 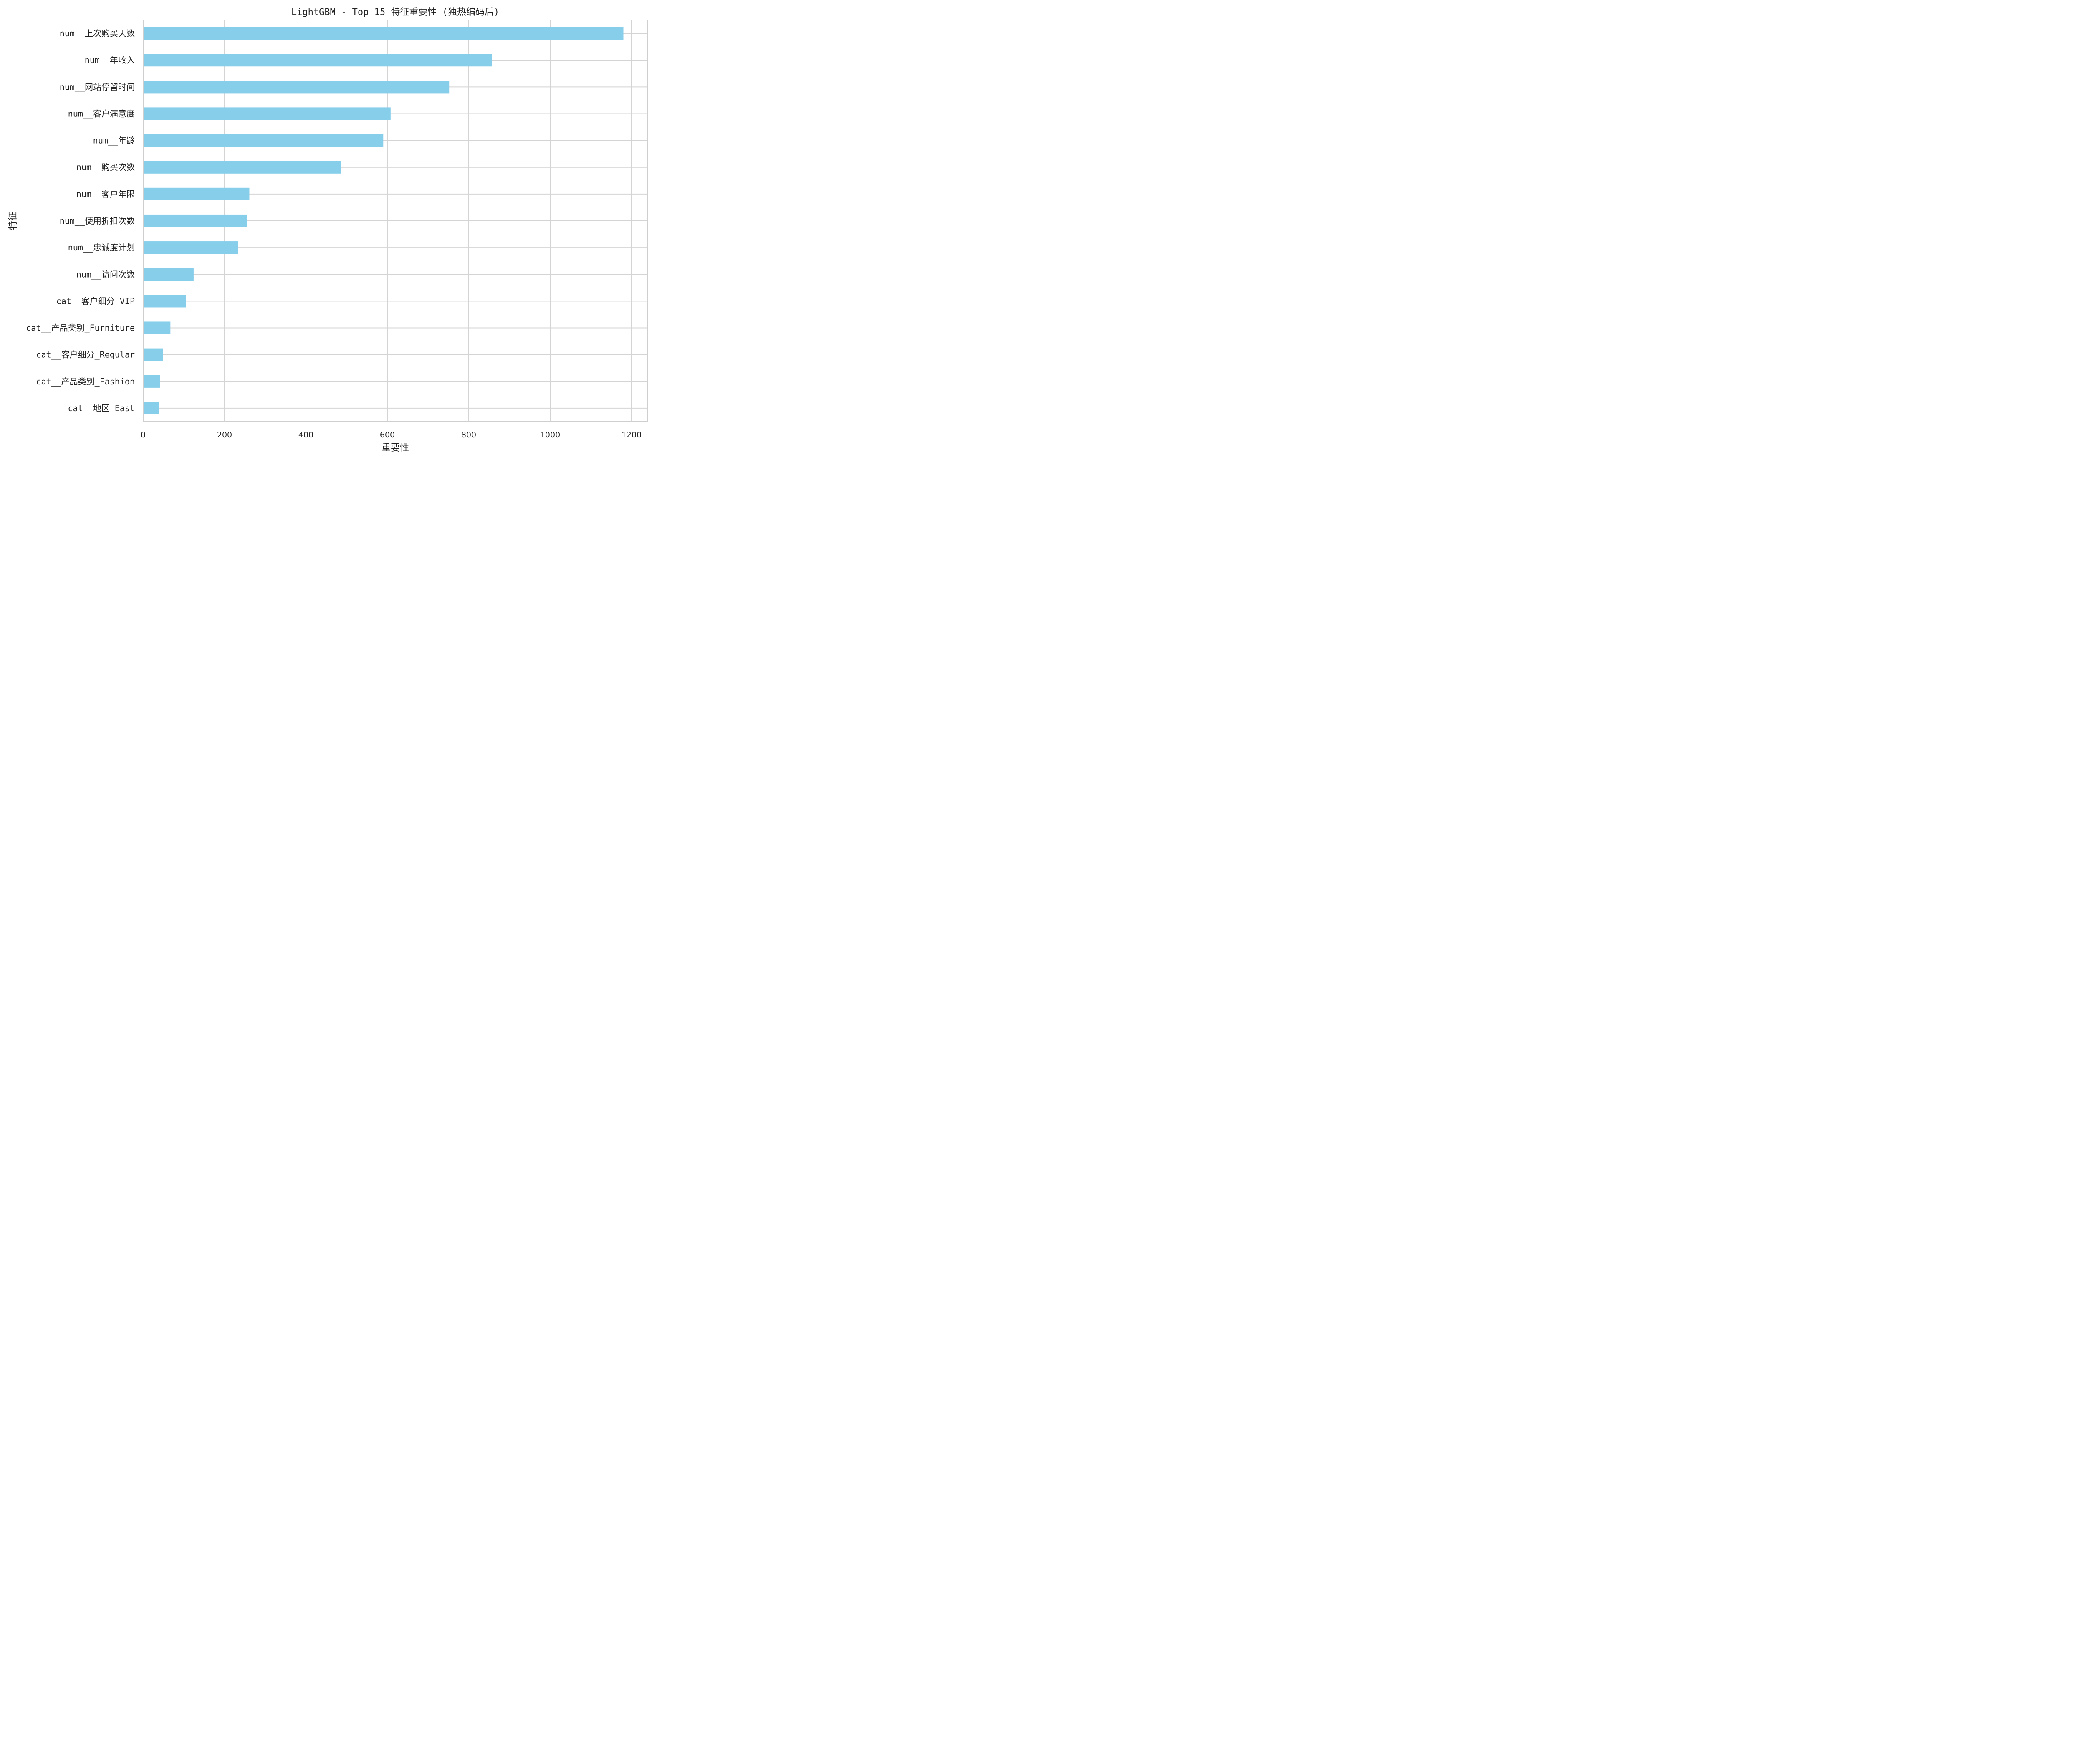 I want to click on y-tick-label: num__访问次数, so click(x=105, y=274).